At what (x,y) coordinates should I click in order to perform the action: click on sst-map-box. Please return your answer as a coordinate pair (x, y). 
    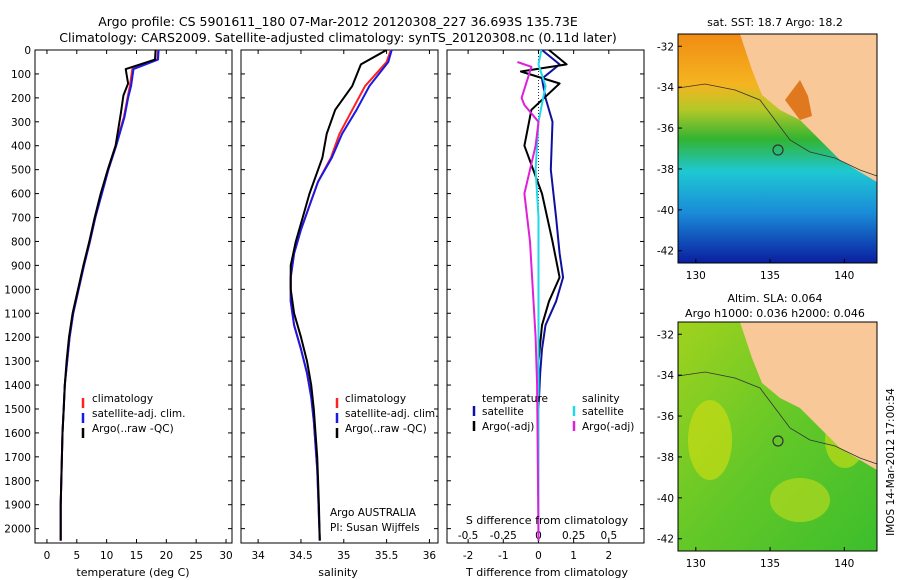
    Looking at the image, I should click on (777, 148).